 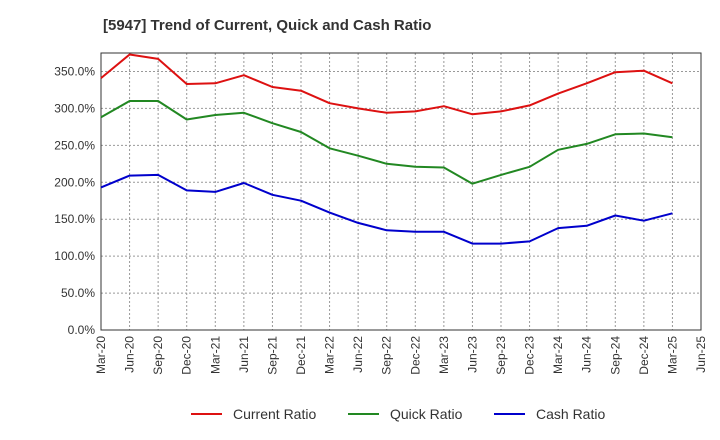 I want to click on x-tick-label: Jun-21, so click(x=244, y=354).